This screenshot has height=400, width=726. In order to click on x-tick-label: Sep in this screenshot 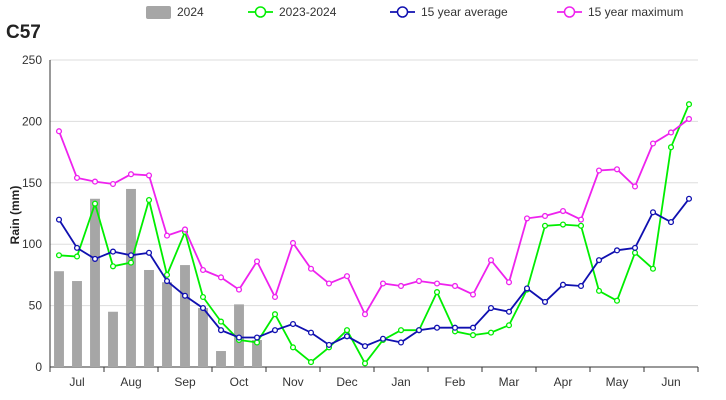, I will do `click(185, 382)`.